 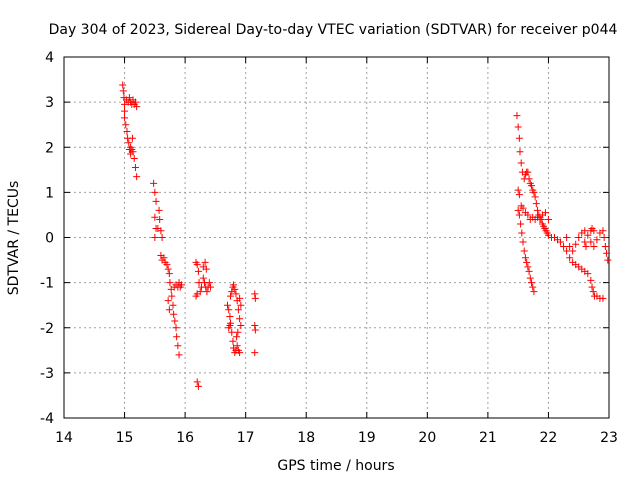 What do you see at coordinates (49, 239) in the screenshot?
I see `y-tick-label: 0` at bounding box center [49, 239].